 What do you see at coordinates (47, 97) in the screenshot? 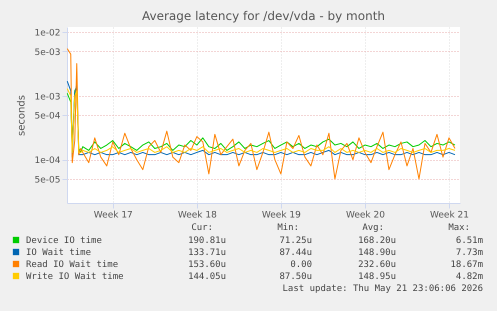
I see `y-tick-label: 1e-03` at bounding box center [47, 97].